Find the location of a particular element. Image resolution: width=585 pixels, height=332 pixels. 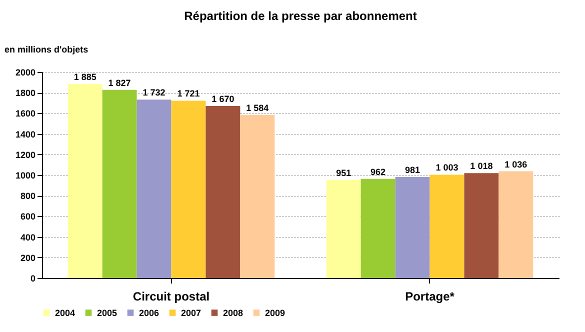

y-tick-label: 0 is located at coordinates (33, 279).